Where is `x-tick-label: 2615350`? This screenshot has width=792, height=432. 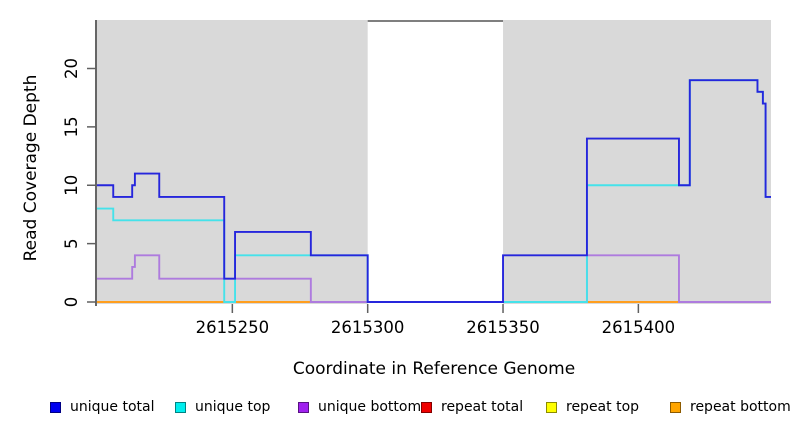
x-tick-label: 2615350 is located at coordinates (503, 327).